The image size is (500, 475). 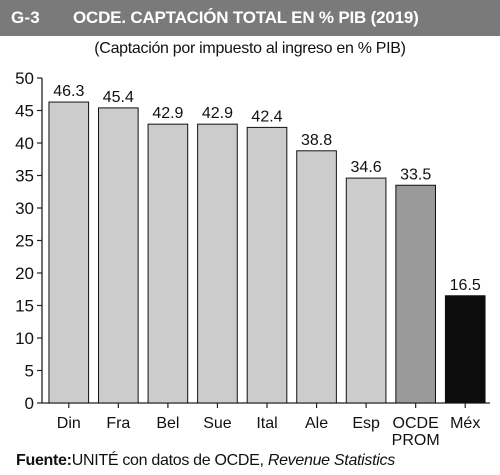 What do you see at coordinates (24, 306) in the screenshot?
I see `y-tick-label: 15` at bounding box center [24, 306].